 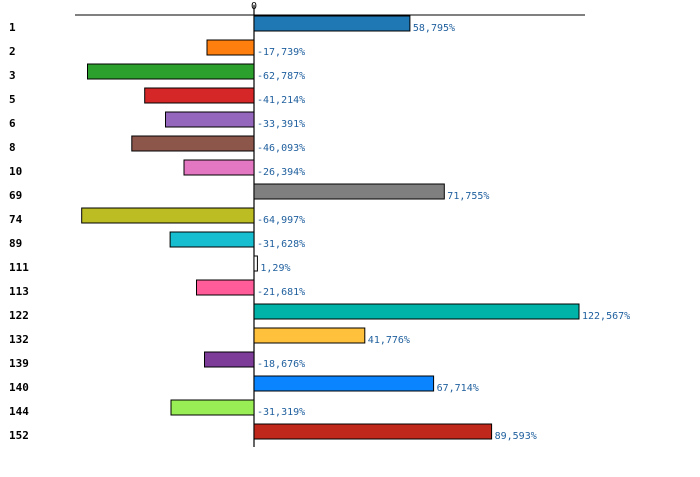 What do you see at coordinates (281, 124) in the screenshot?
I see `value-label: -33,391%` at bounding box center [281, 124].